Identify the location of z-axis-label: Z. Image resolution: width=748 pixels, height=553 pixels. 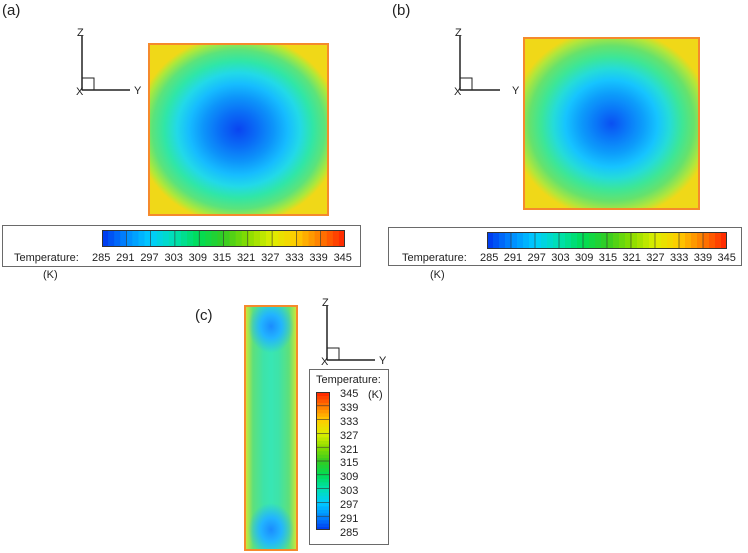
(458, 33).